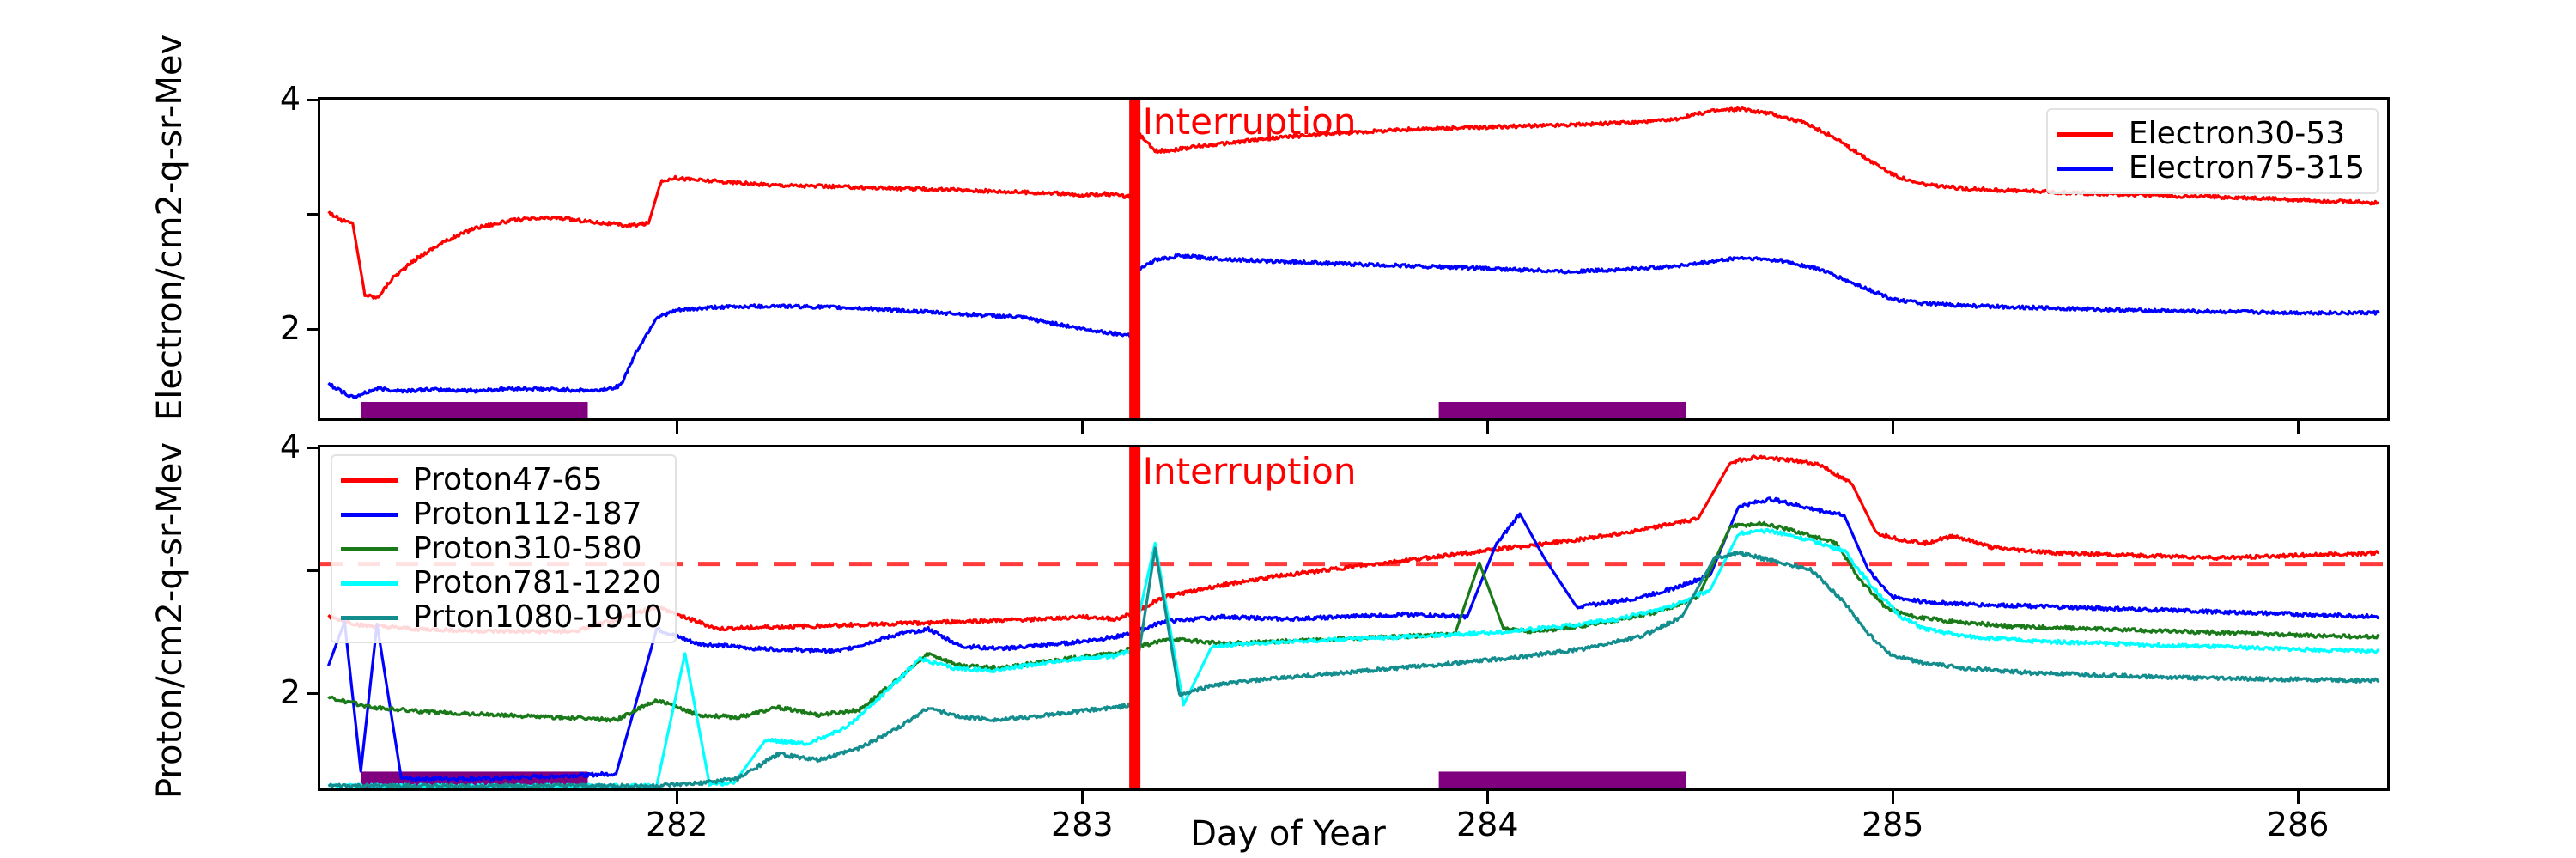  Describe the element at coordinates (677, 824) in the screenshot. I see `x-tick-label: 282` at that location.